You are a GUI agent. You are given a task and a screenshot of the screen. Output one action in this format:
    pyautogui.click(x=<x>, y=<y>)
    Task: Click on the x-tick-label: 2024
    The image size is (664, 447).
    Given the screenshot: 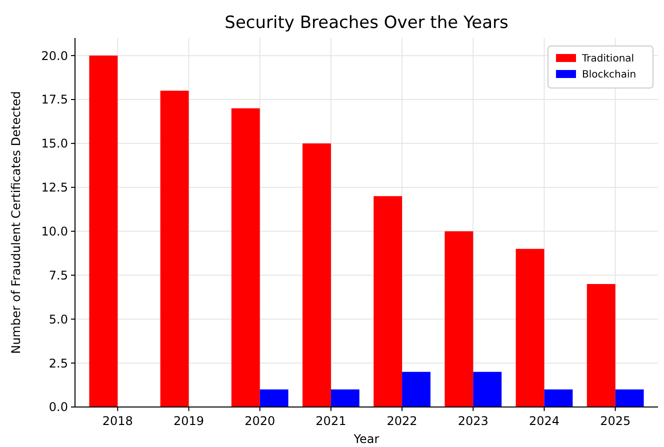 What is the action you would take?
    pyautogui.click(x=544, y=421)
    